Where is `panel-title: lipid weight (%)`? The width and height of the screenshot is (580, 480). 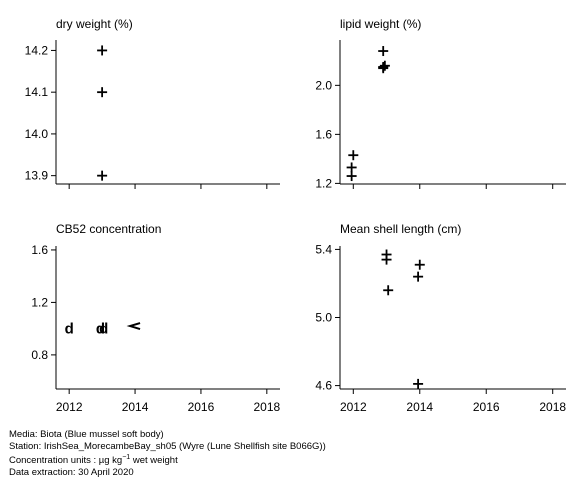 panel-title: lipid weight (%) is located at coordinates (380, 24).